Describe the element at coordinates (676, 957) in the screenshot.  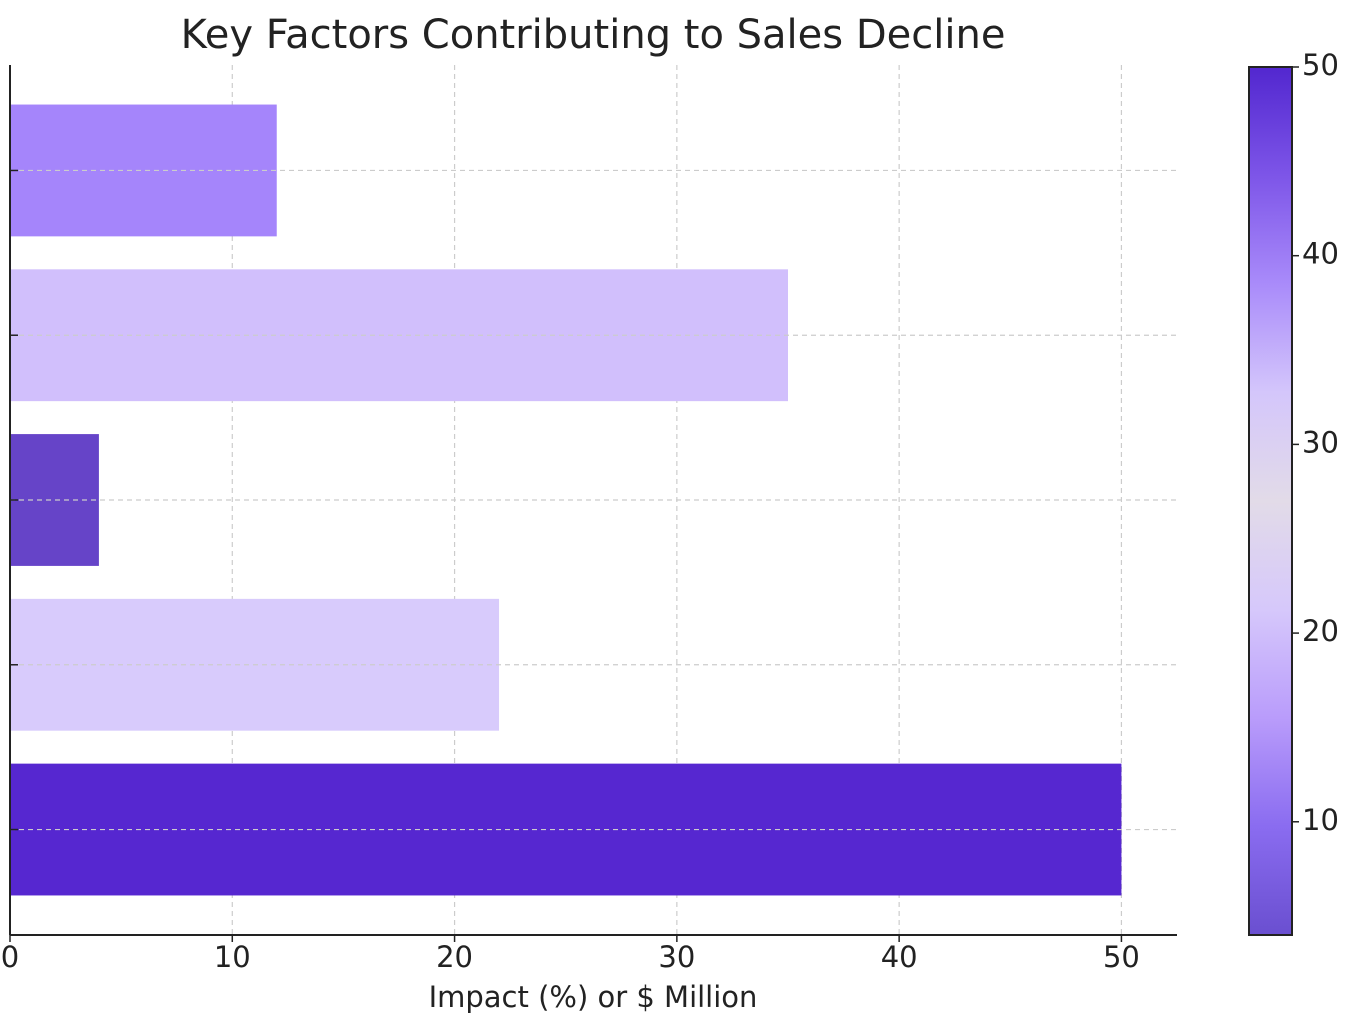
I see `x-tick-label: 30` at that location.